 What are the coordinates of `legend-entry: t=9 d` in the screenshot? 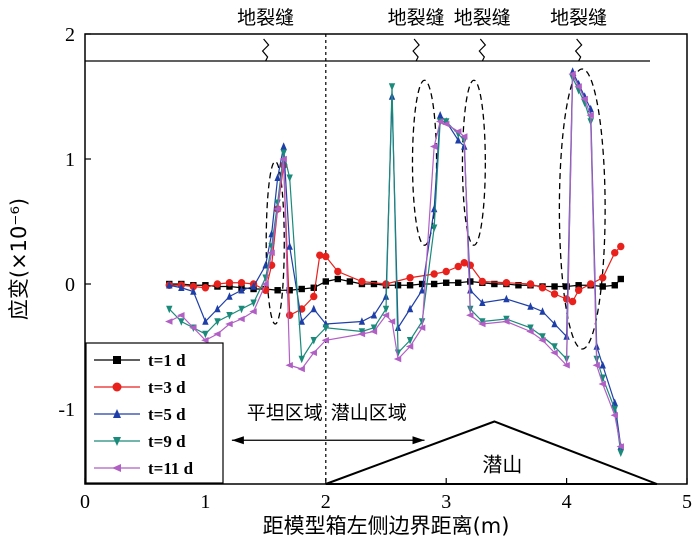 It's located at (140, 441).